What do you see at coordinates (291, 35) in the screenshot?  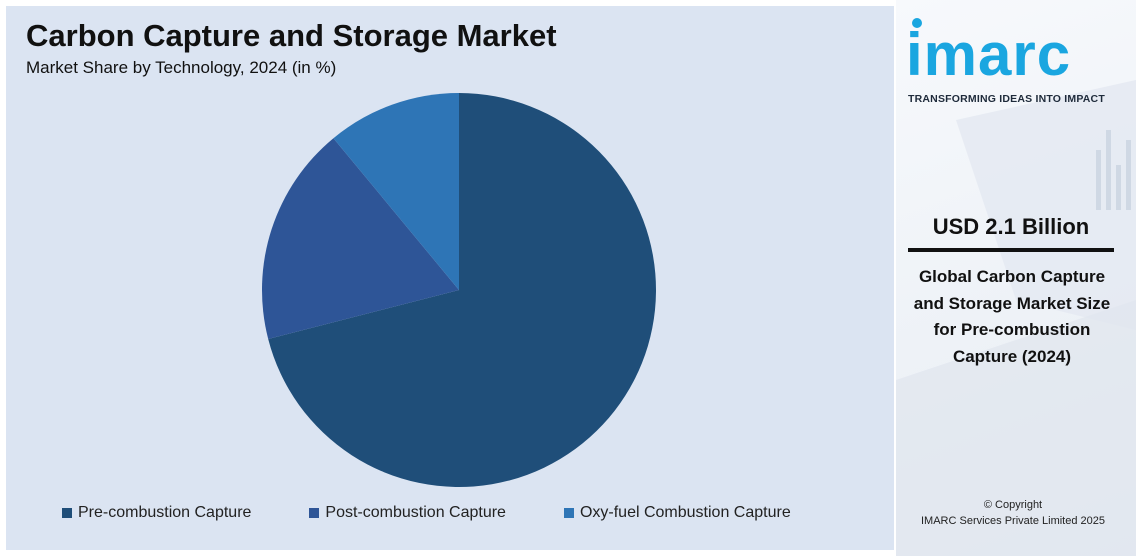 I see `chart-title: Carbon Capture and Storage Market` at bounding box center [291, 35].